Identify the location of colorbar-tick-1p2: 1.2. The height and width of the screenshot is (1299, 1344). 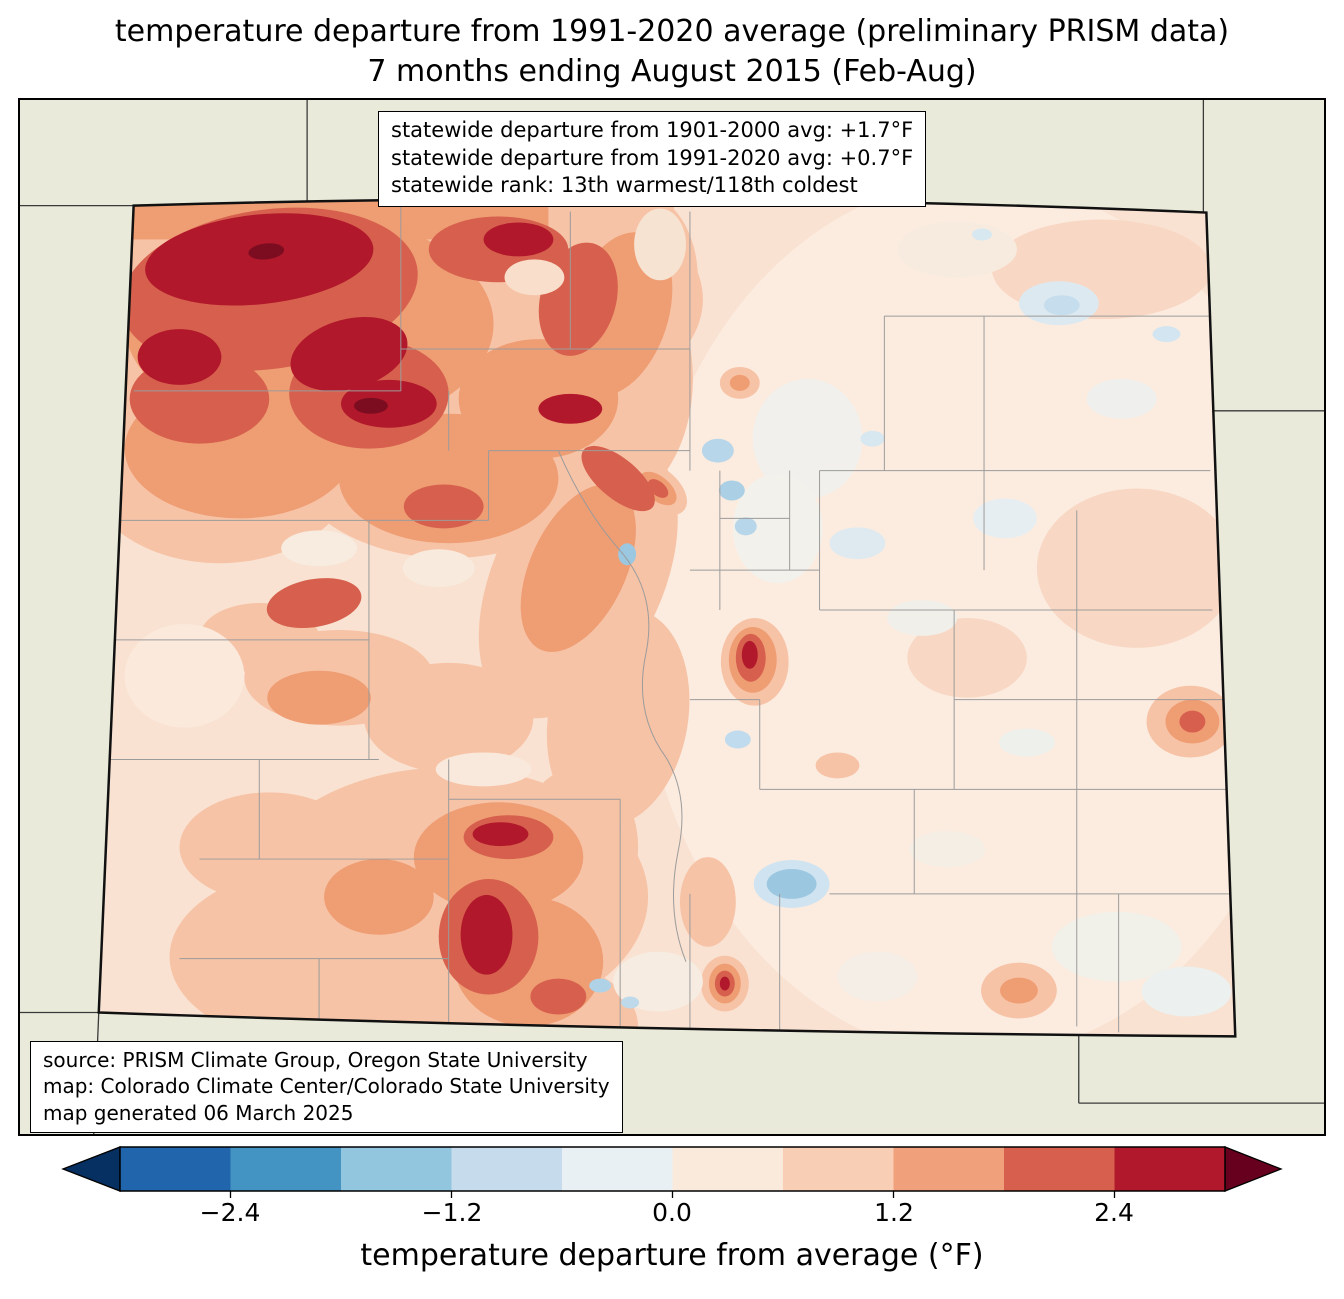
(894, 1212).